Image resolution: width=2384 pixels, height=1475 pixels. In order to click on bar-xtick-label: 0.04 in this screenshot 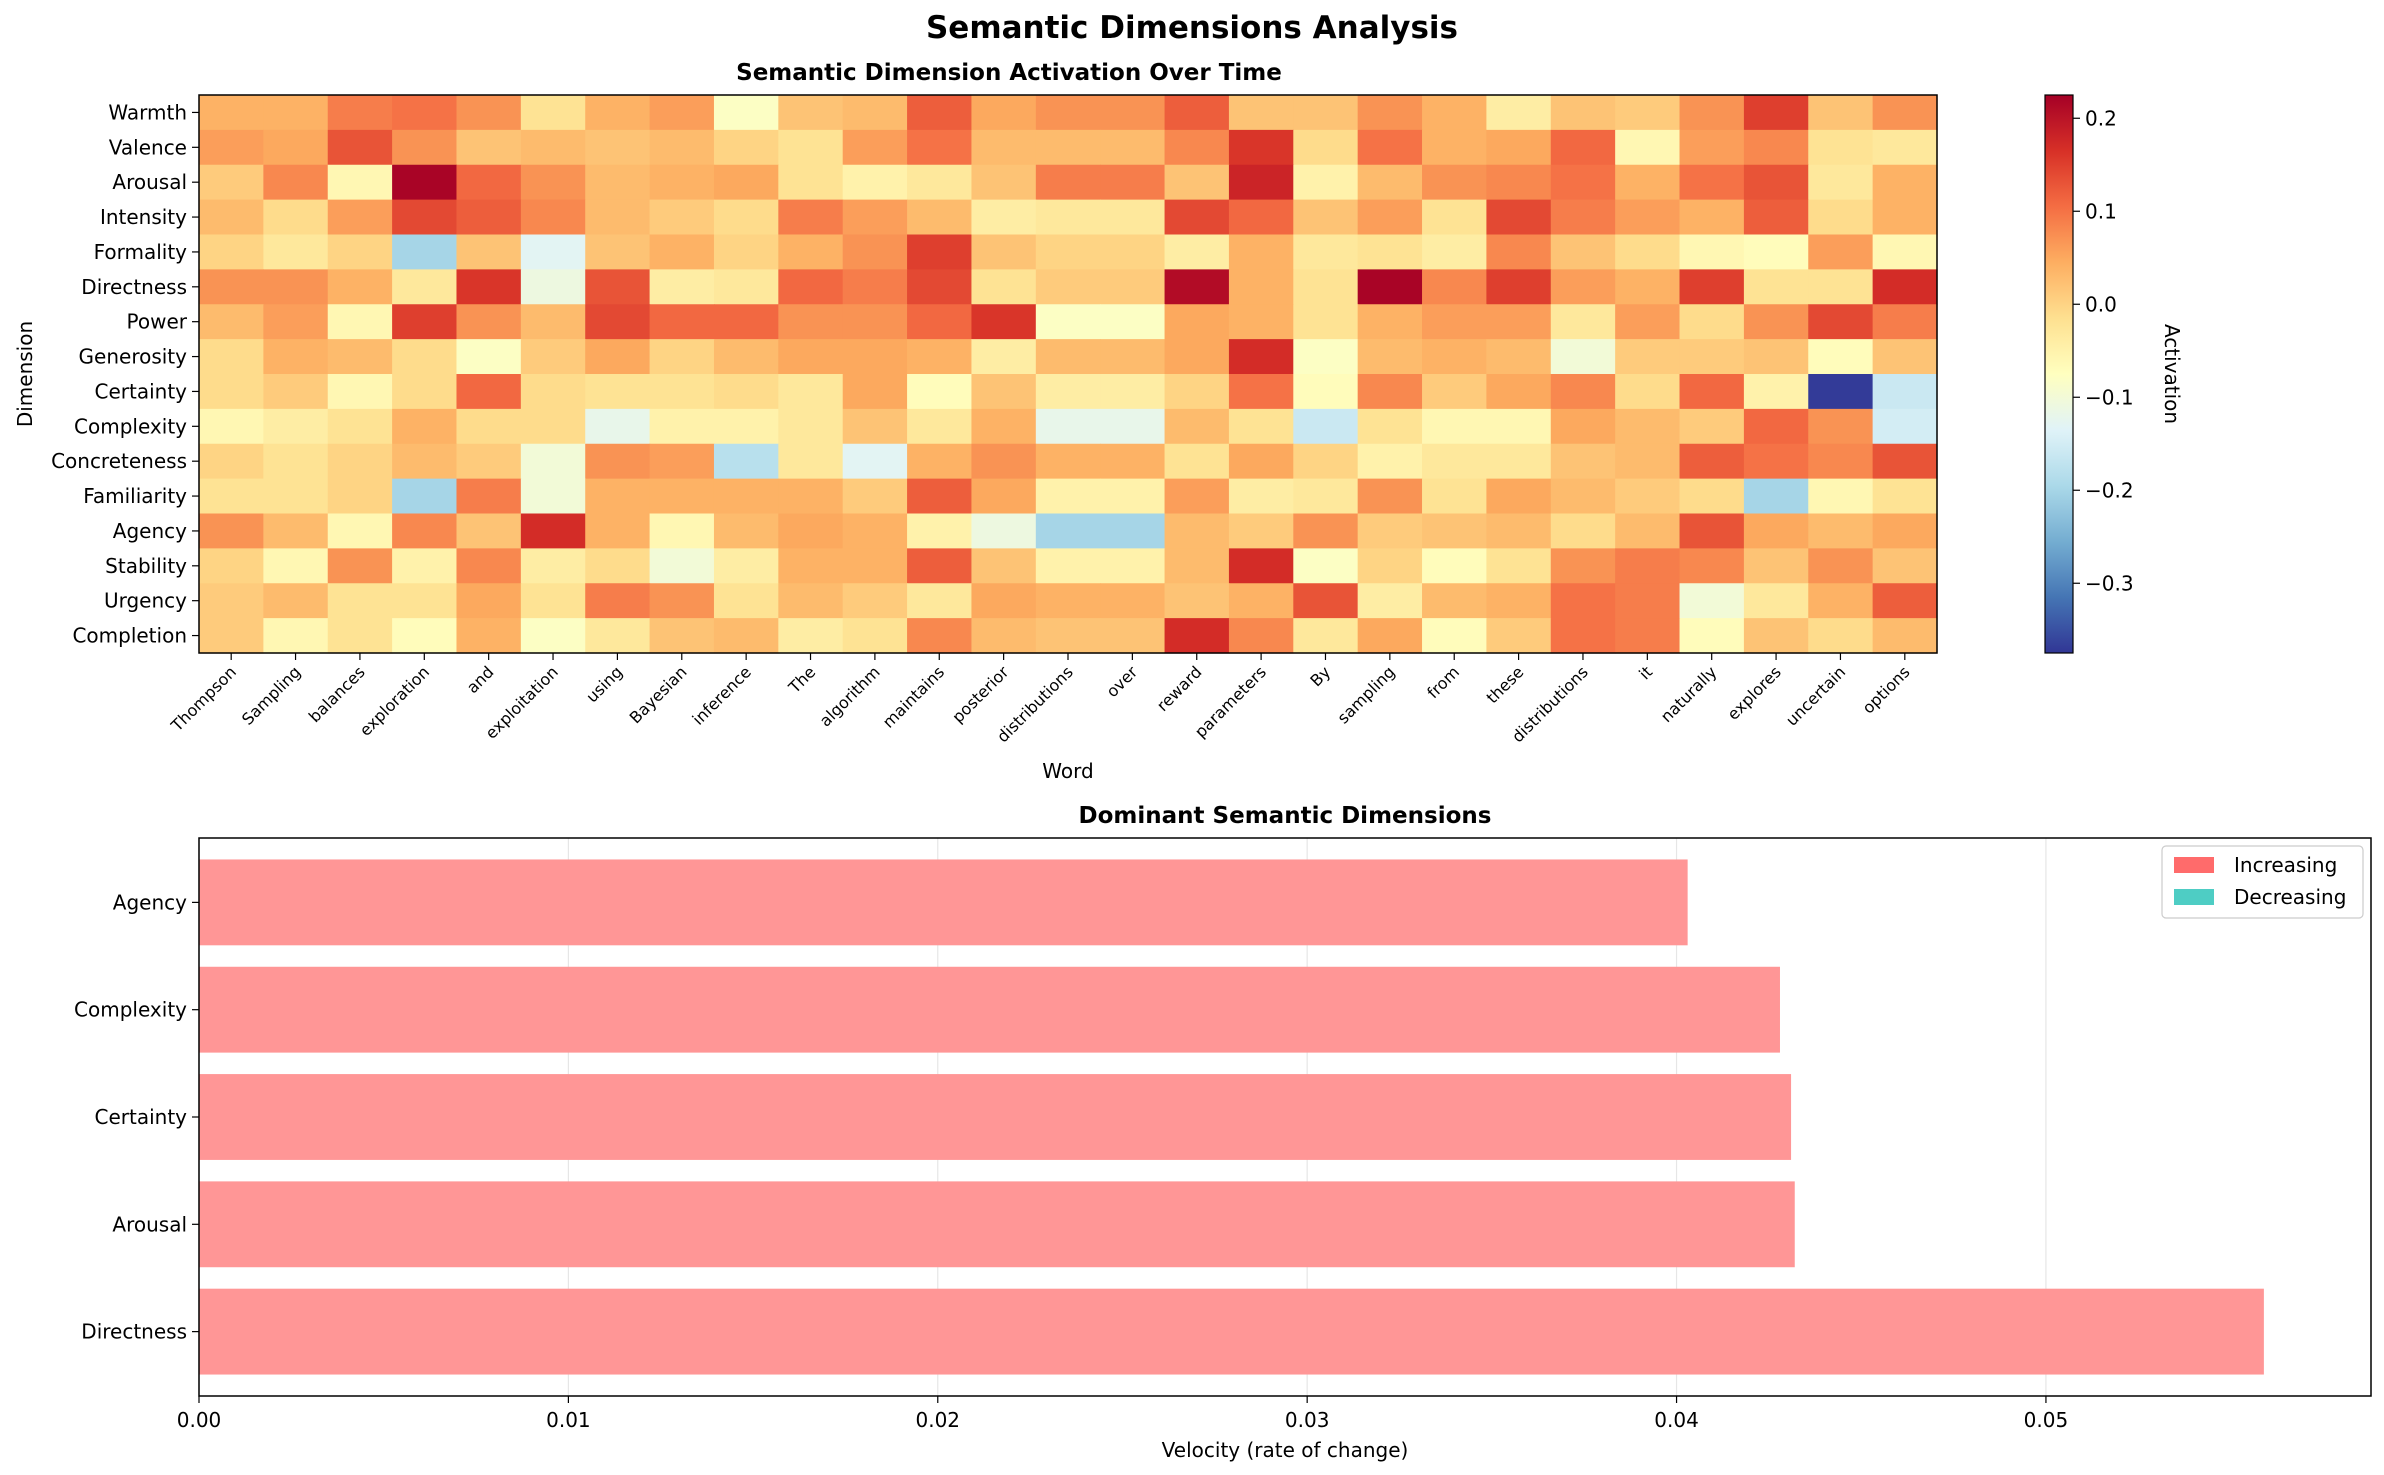, I will do `click(1676, 1420)`.